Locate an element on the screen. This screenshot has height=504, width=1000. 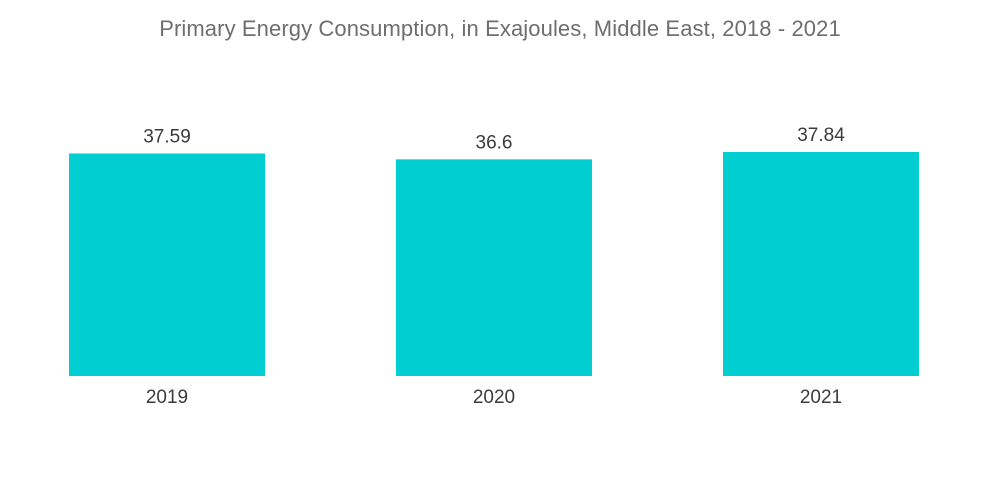
tick-labels-layer: 2019 2020 2021 is located at coordinates (494, 397).